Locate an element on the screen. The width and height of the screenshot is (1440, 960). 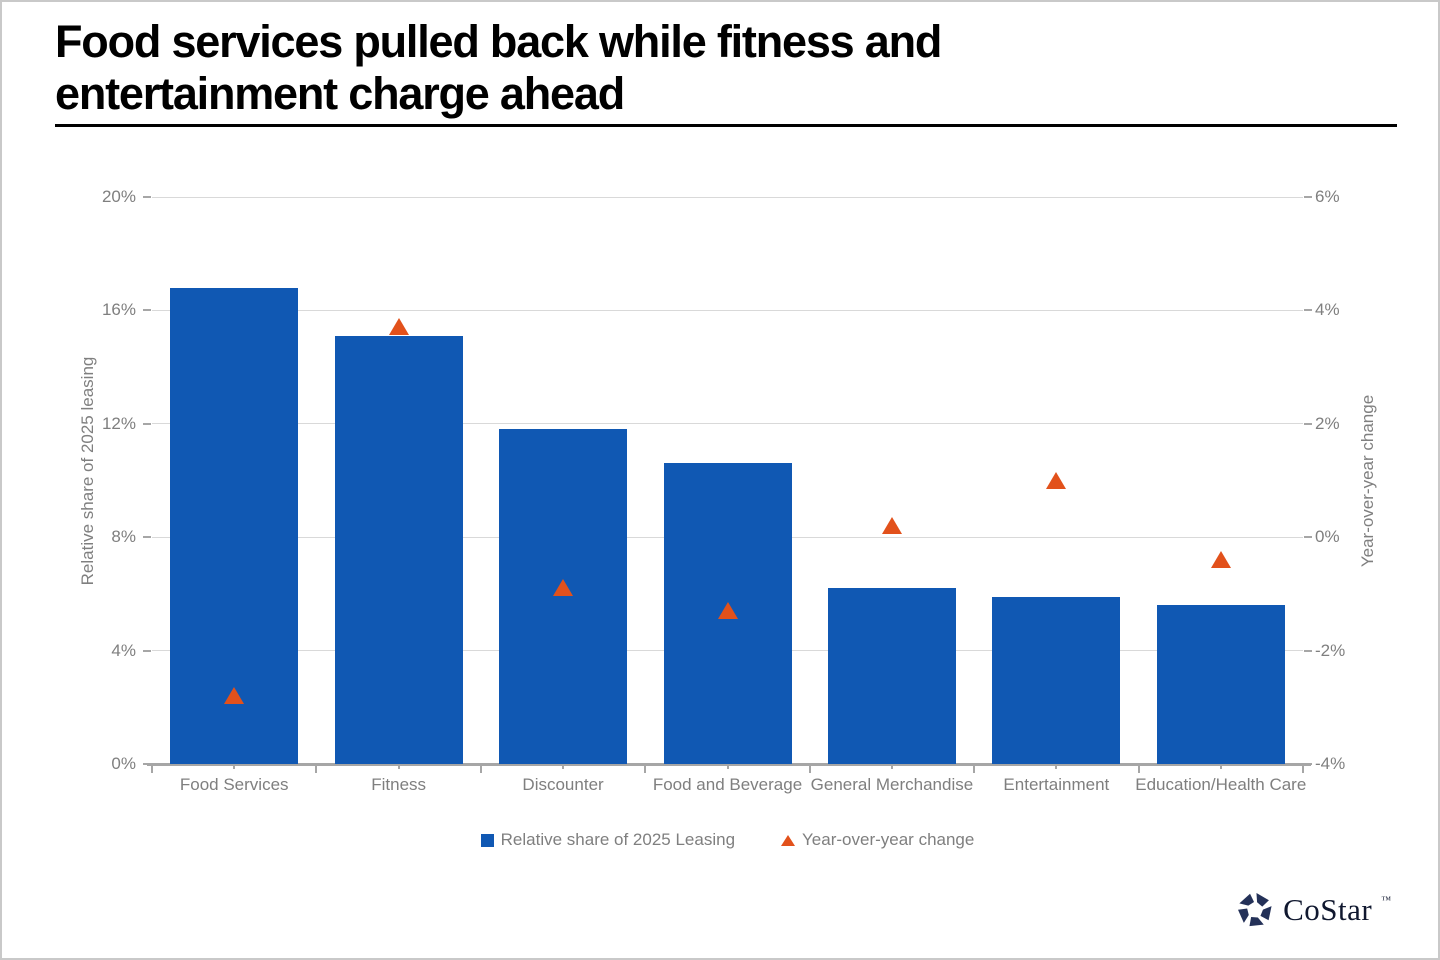
category-label: Discounter is located at coordinates (563, 784).